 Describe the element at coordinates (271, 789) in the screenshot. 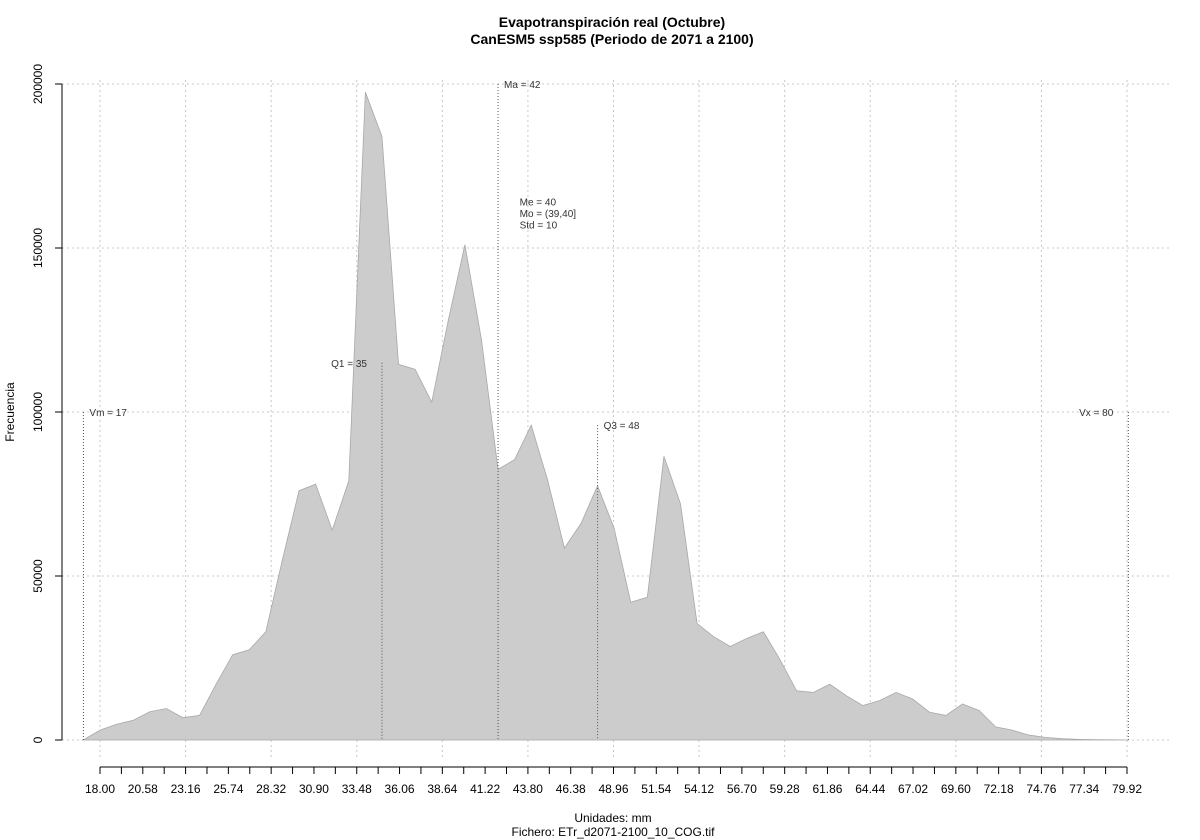

I see `x-tick-label: 28.32` at that location.